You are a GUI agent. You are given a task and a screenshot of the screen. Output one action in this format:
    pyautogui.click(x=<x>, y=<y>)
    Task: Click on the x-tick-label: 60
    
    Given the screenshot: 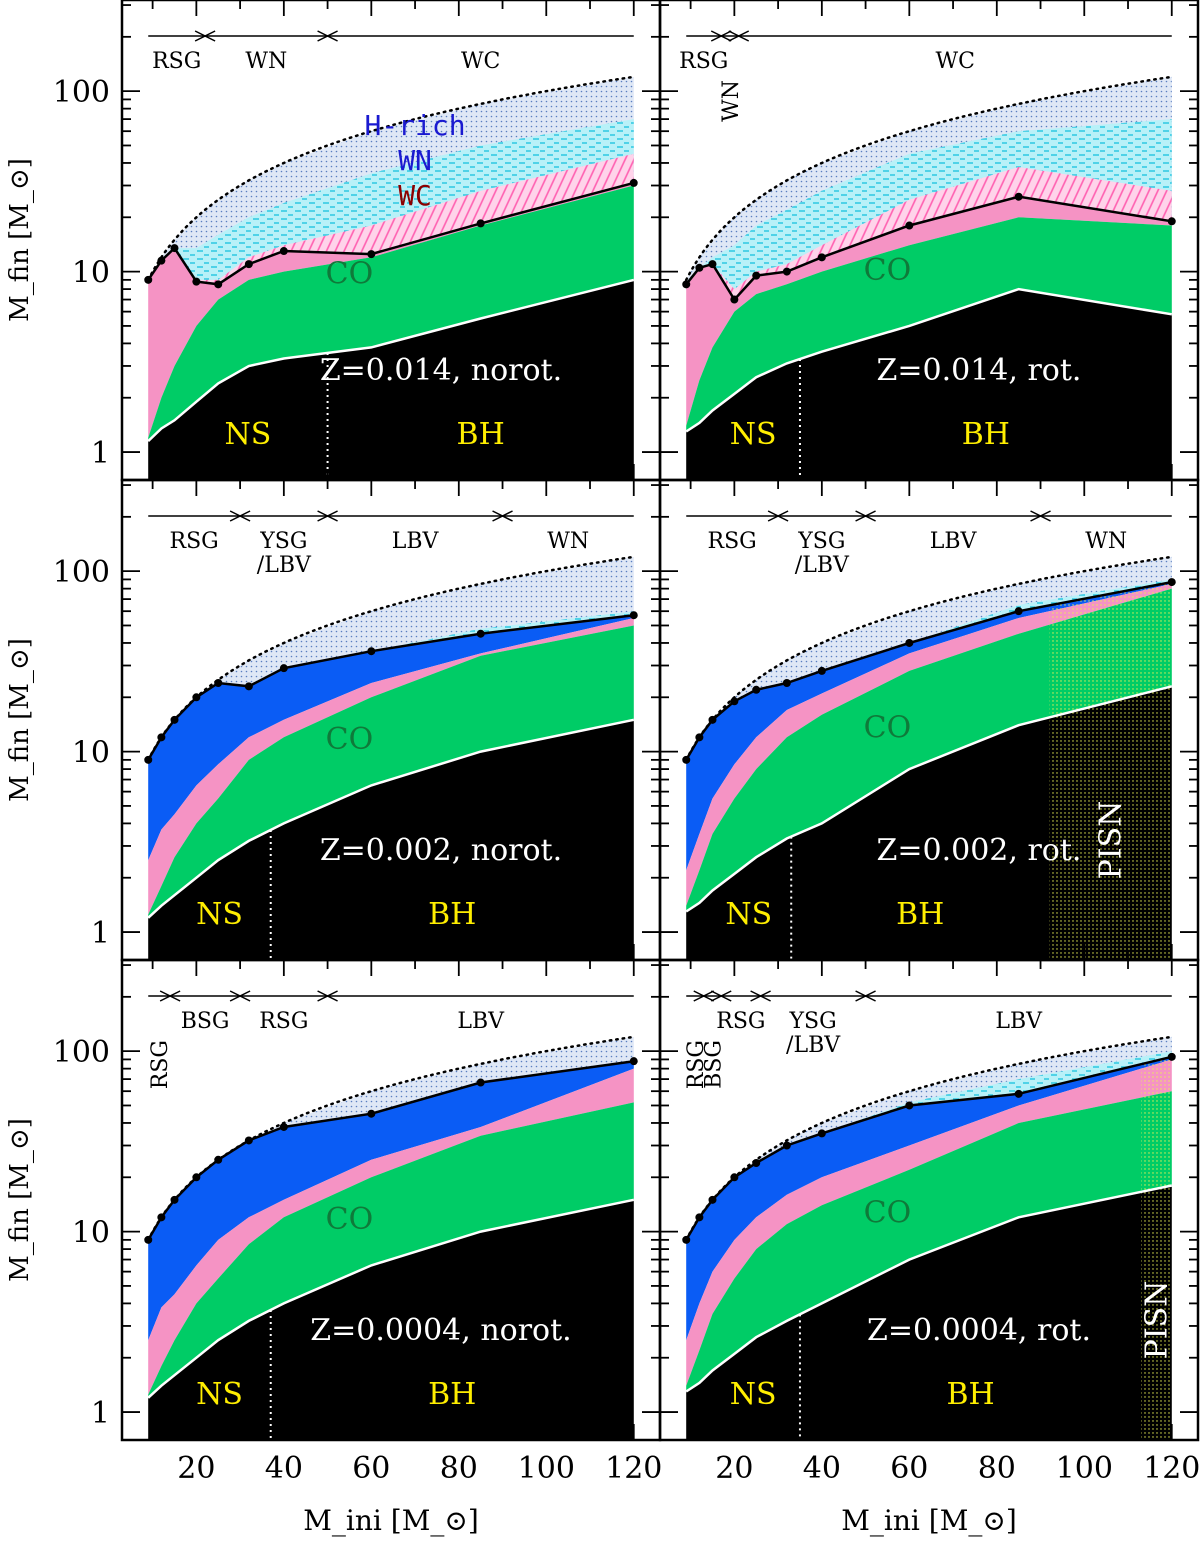 What is the action you would take?
    pyautogui.click(x=371, y=1468)
    